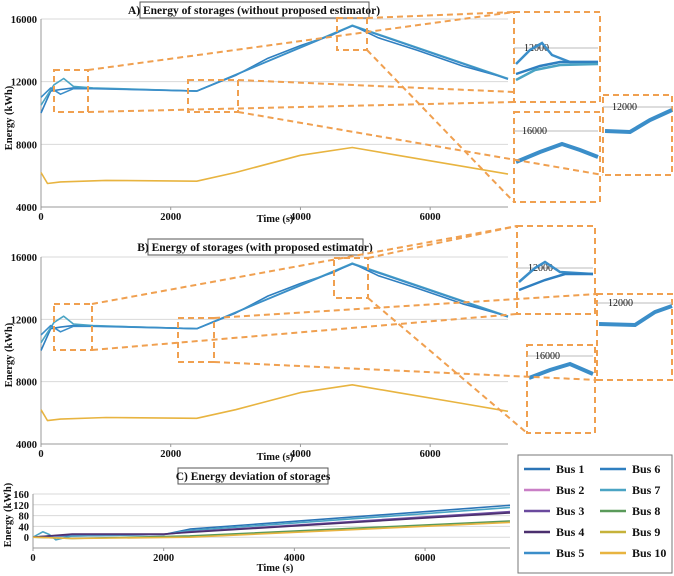  What do you see at coordinates (9, 354) in the screenshot?
I see `panel-b-ylabel: Energy (kWh)` at bounding box center [9, 354].